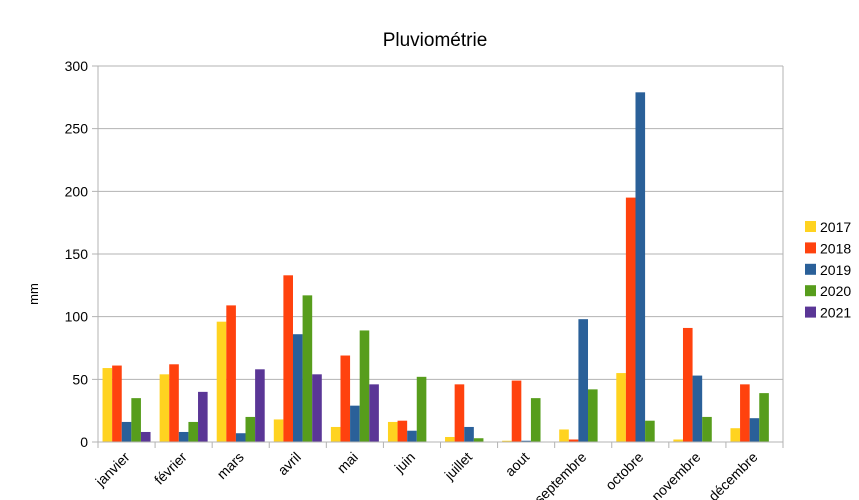 The image size is (859, 500). Describe the element at coordinates (111, 469) in the screenshot. I see `x-category-label: janvier` at that location.